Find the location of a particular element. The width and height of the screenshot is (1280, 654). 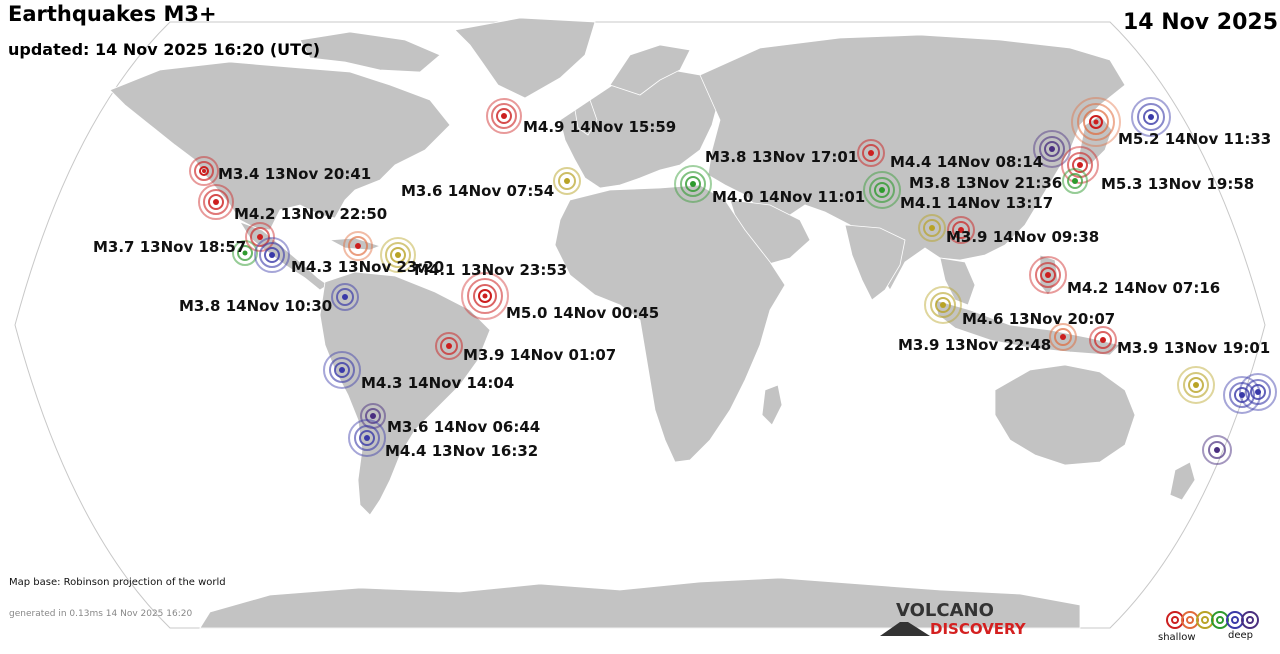

quake-label: M4.4 14Nov 08:14 is located at coordinates (966, 162).